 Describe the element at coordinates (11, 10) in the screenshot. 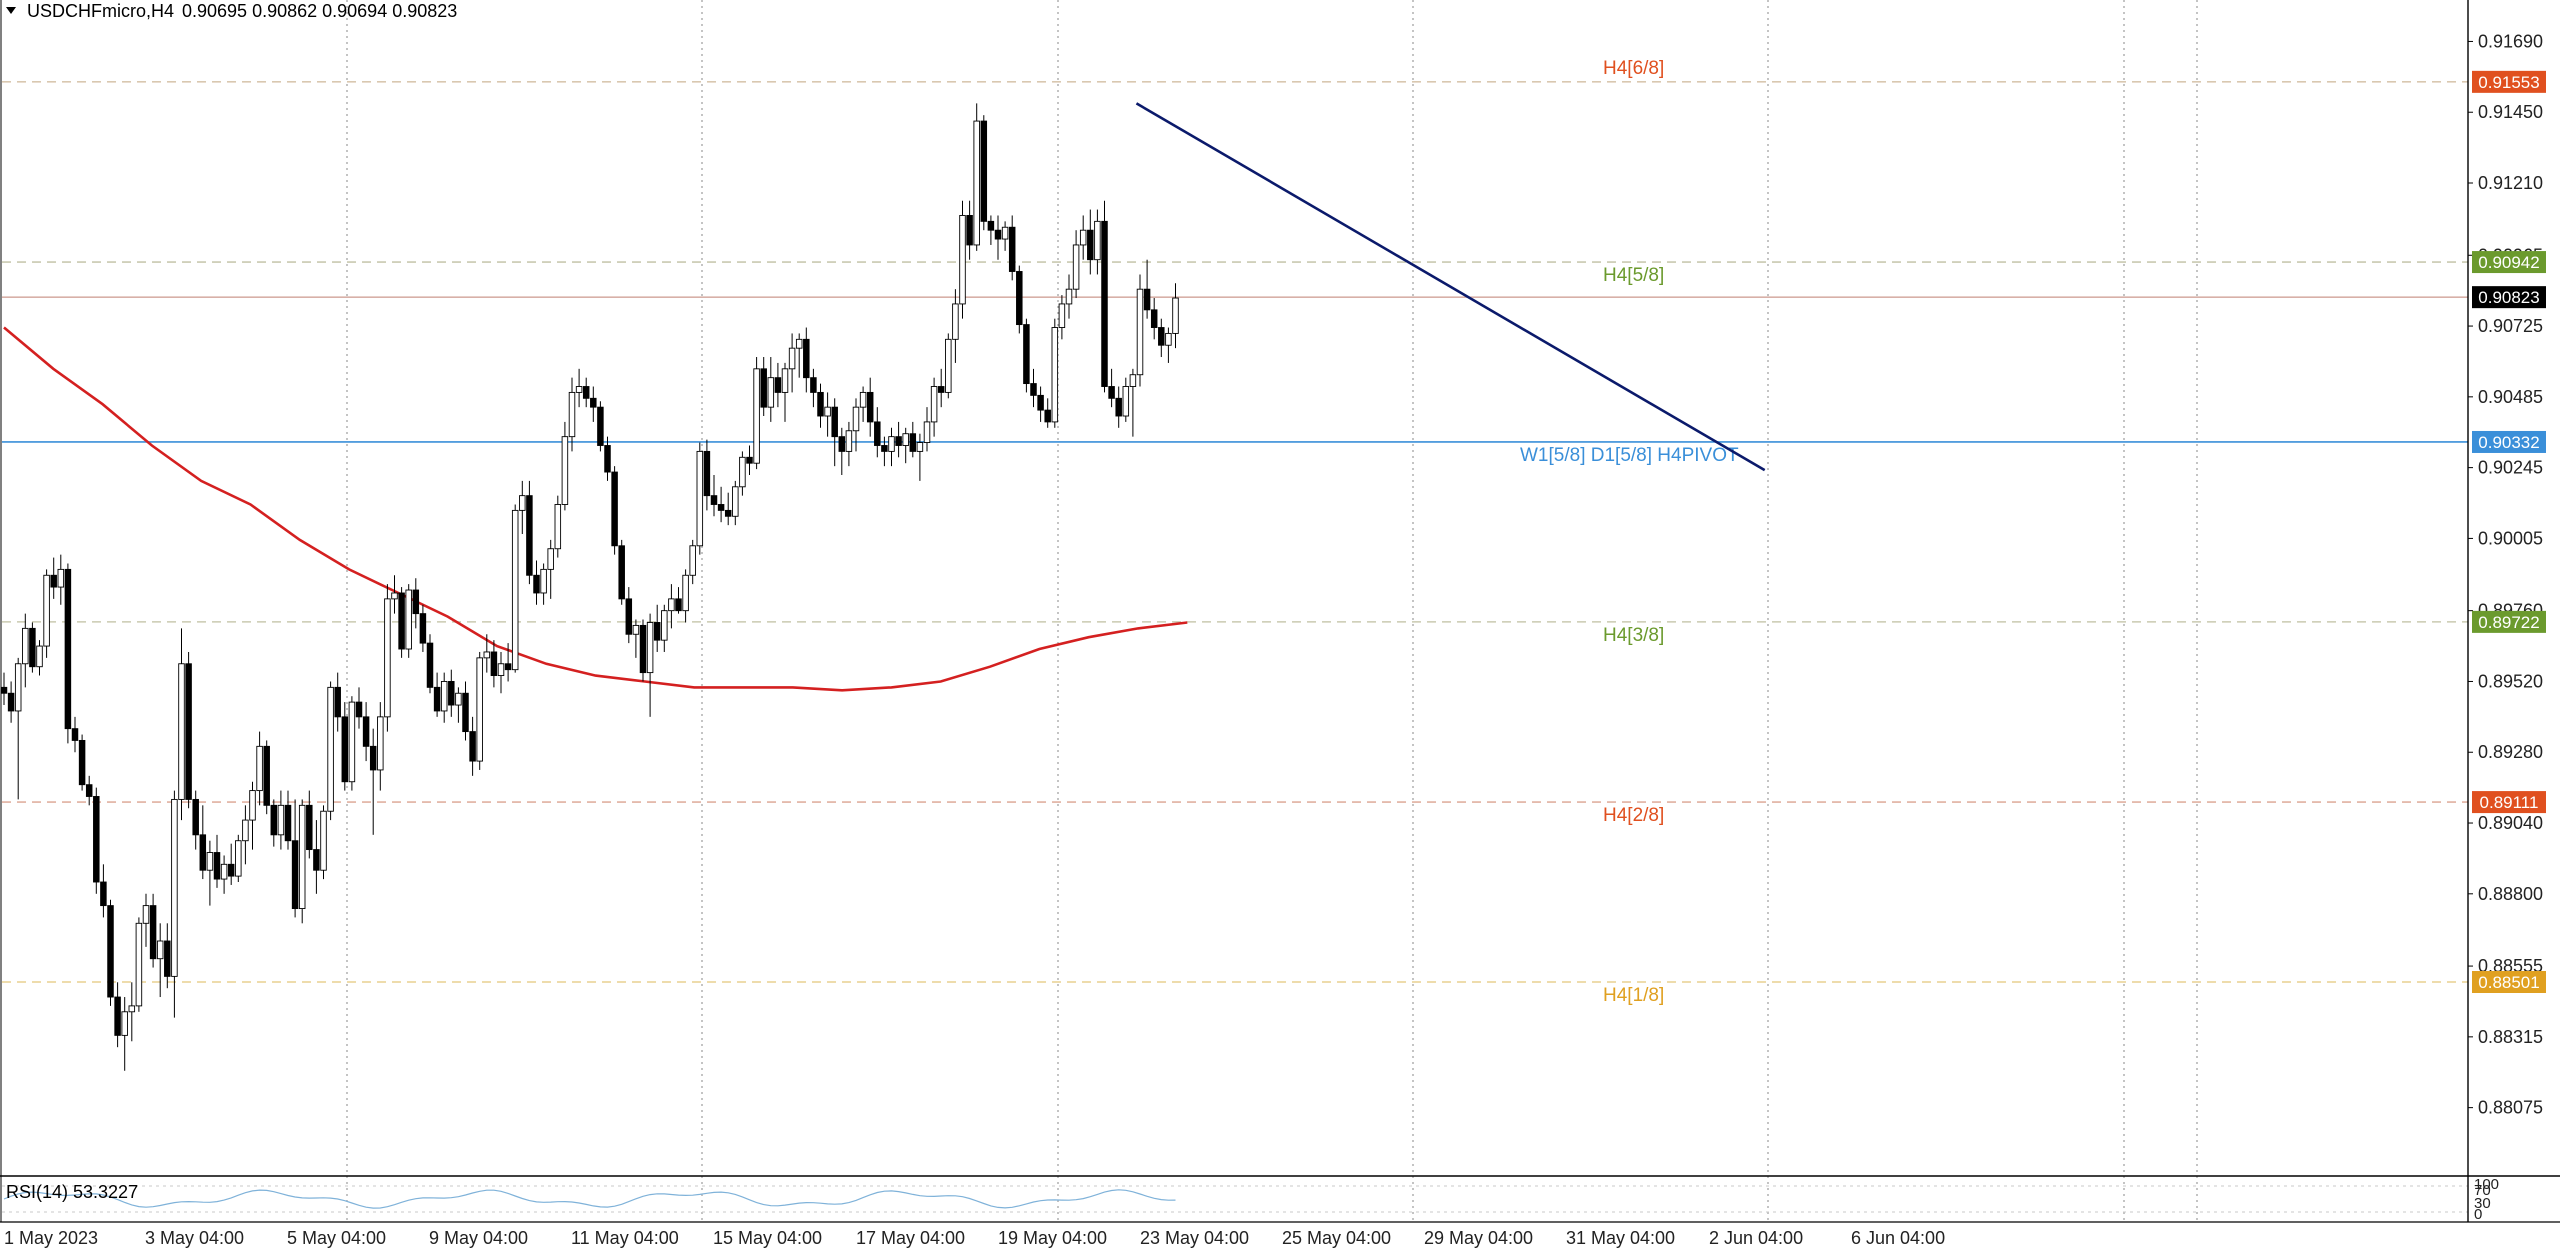

I see `collapse-triangle-icon` at that location.